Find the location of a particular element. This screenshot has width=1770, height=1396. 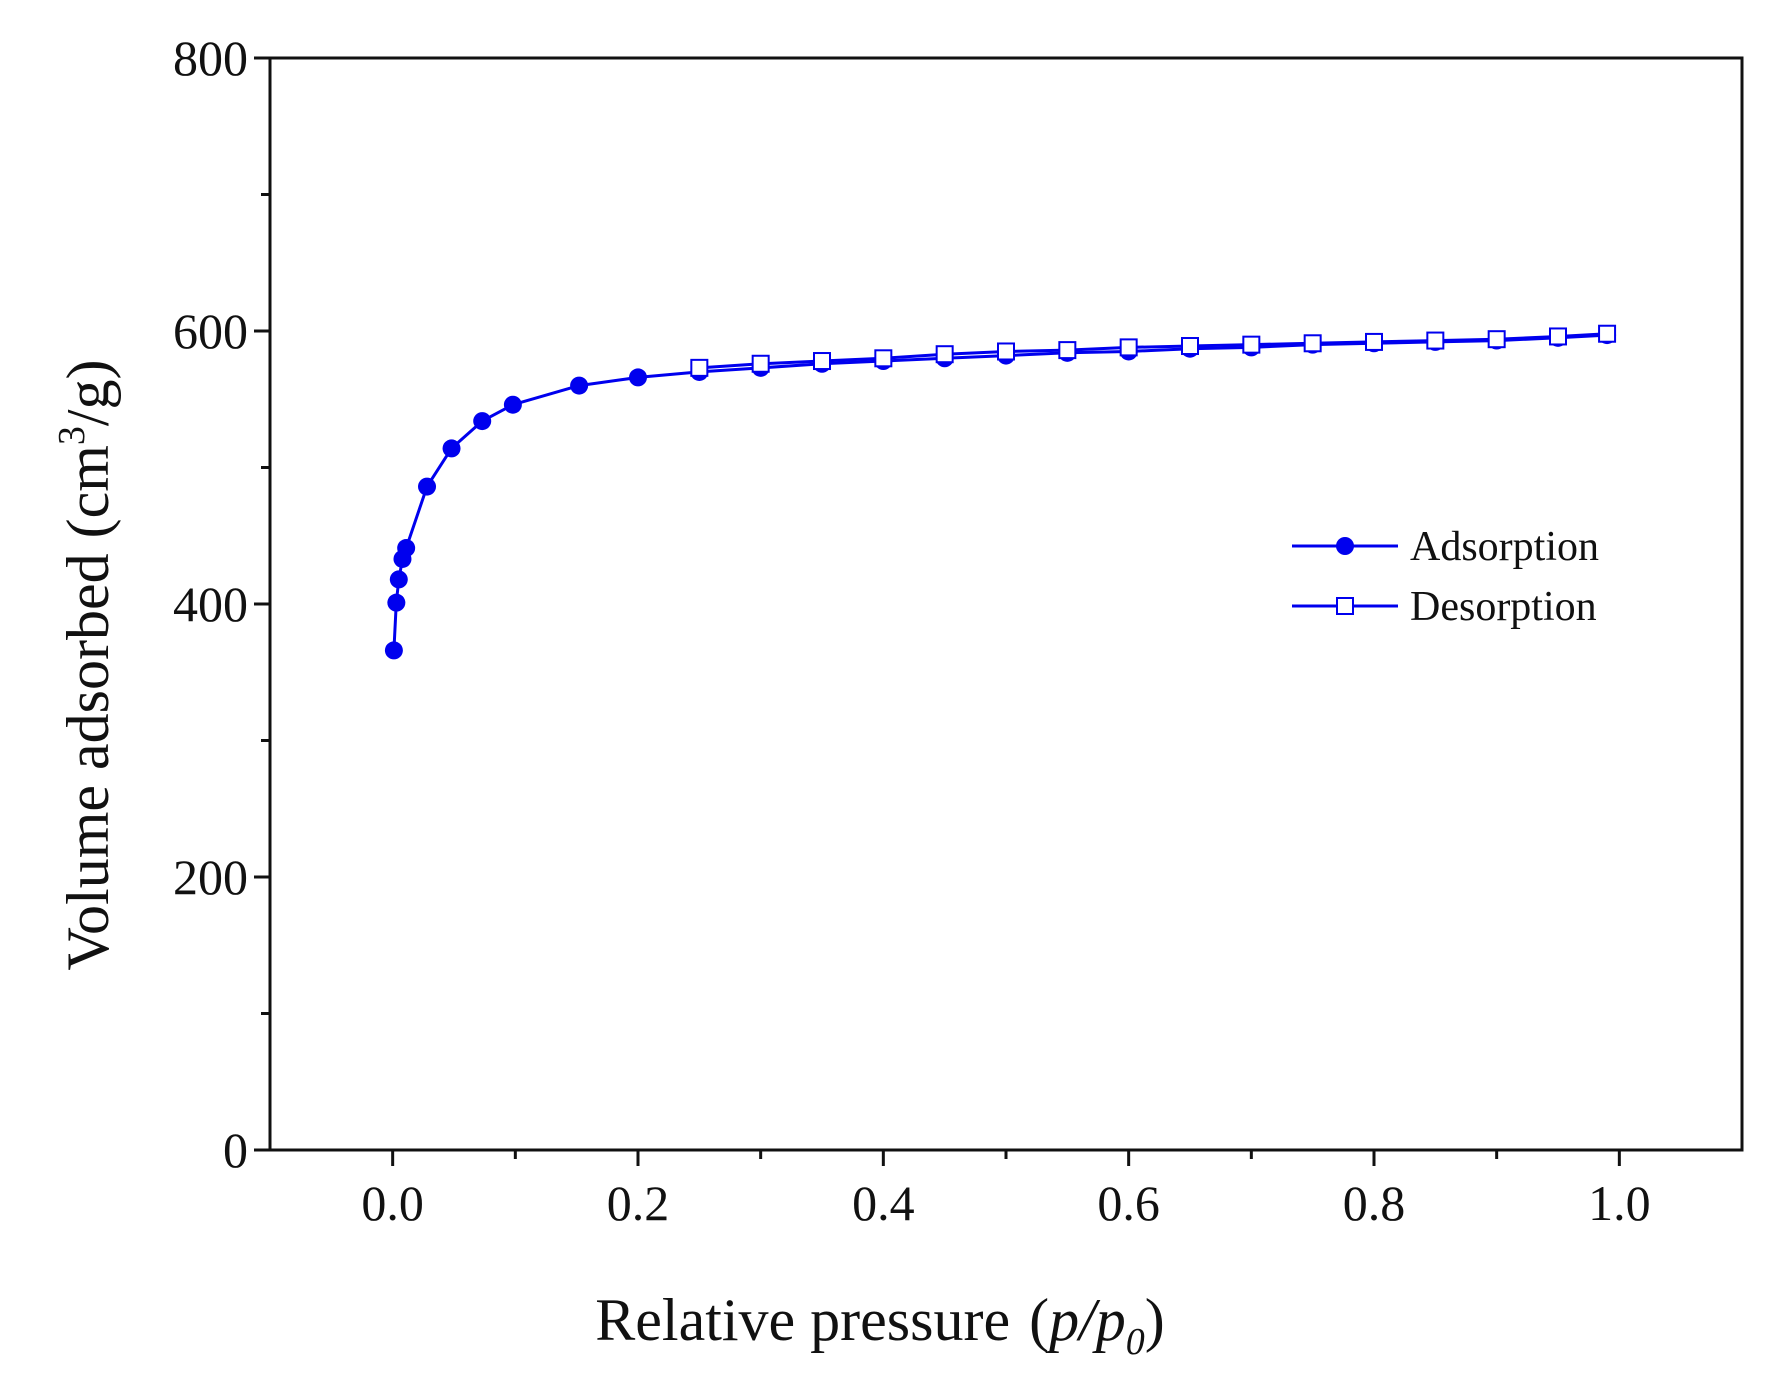

x-tick-label: 0.4 is located at coordinates (883, 1203).